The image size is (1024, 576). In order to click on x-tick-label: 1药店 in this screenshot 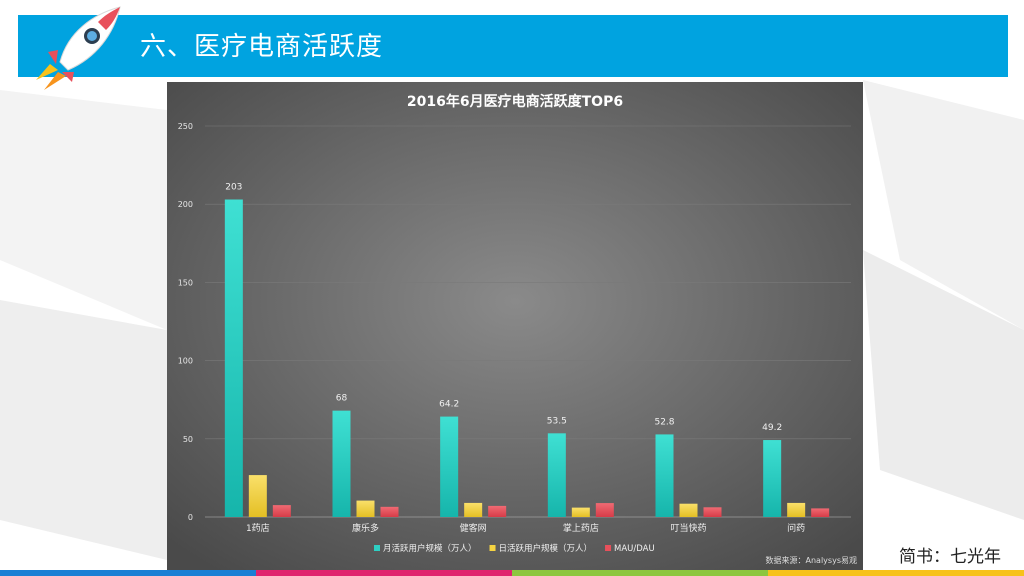, I will do `click(258, 528)`.